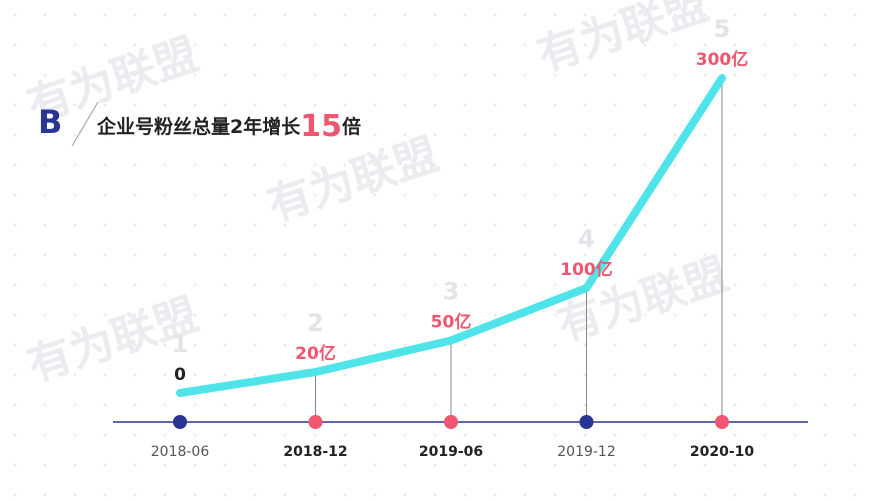 The height and width of the screenshot is (501, 870). What do you see at coordinates (180, 452) in the screenshot?
I see `x-tick-label: 2018-06` at bounding box center [180, 452].